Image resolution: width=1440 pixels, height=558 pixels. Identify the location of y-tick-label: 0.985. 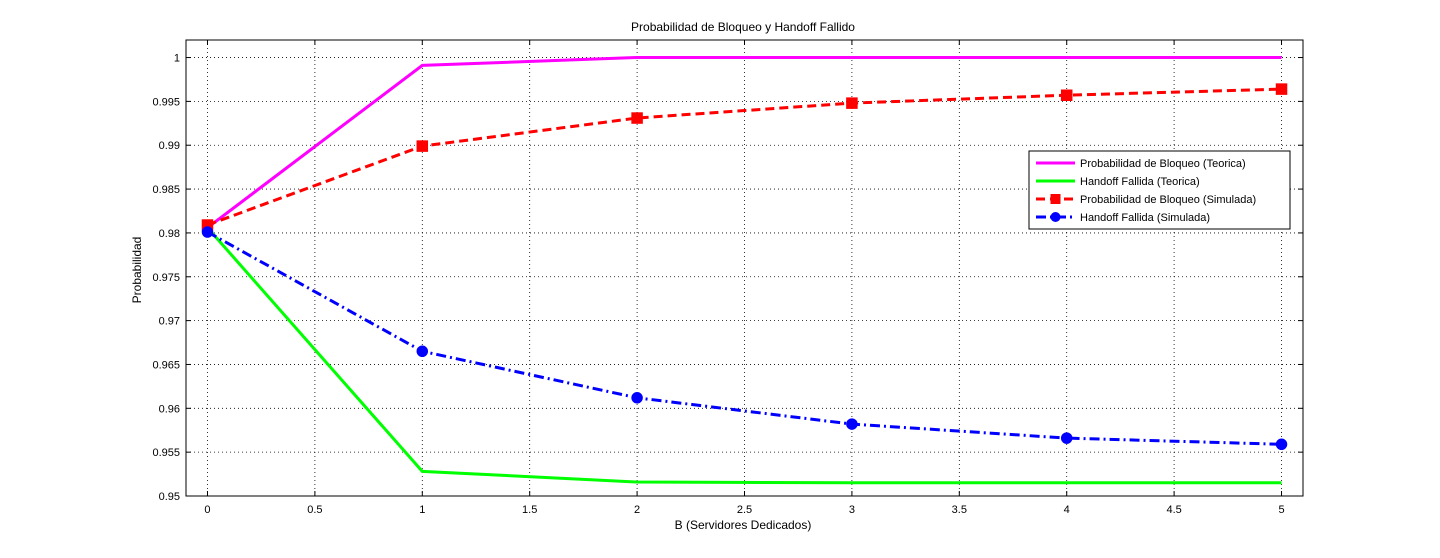
(166, 190).